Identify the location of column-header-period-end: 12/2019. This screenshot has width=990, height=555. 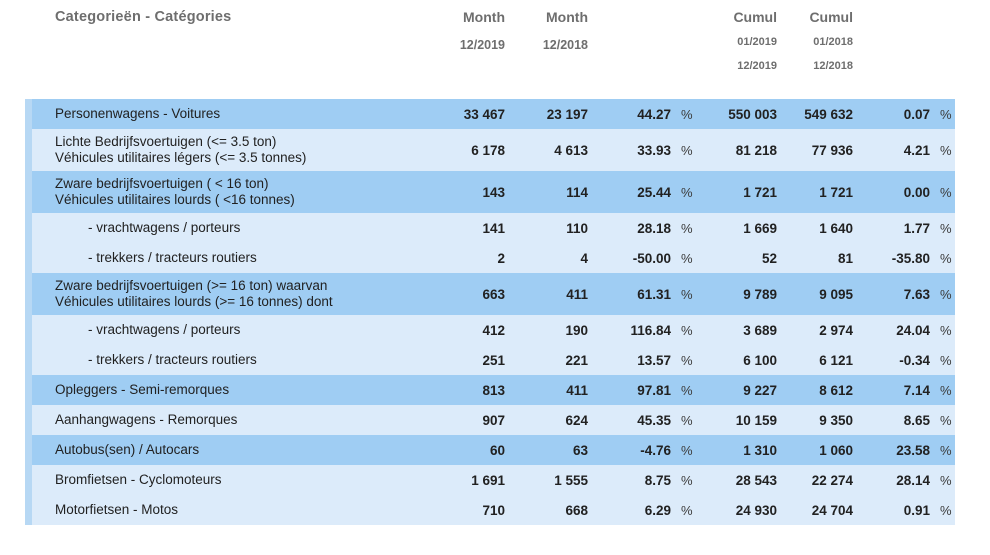
(757, 66).